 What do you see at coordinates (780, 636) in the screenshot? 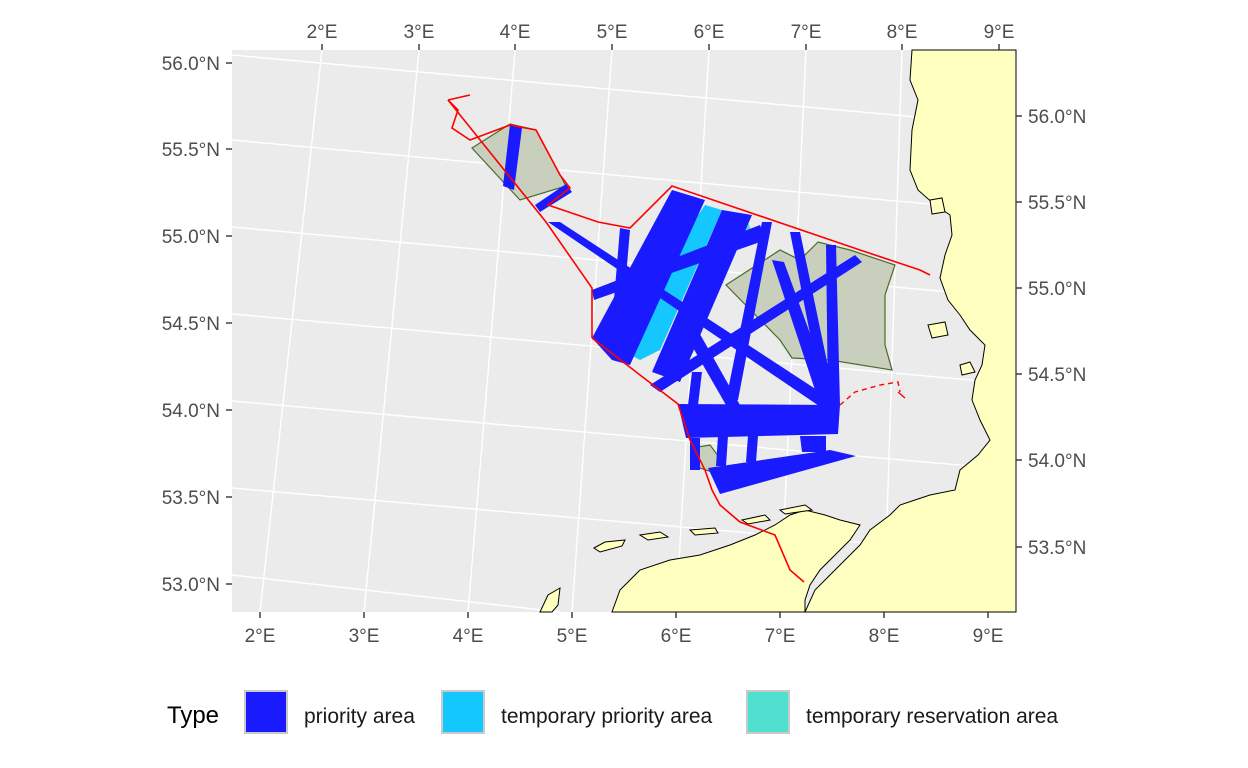
I see `lon-tick-bottom: 7°E` at bounding box center [780, 636].